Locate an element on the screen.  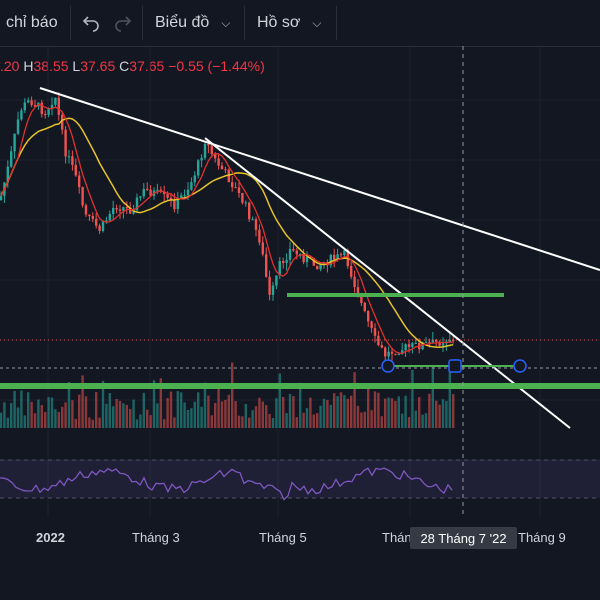
time-axis-label: Thán is located at coordinates (397, 537).